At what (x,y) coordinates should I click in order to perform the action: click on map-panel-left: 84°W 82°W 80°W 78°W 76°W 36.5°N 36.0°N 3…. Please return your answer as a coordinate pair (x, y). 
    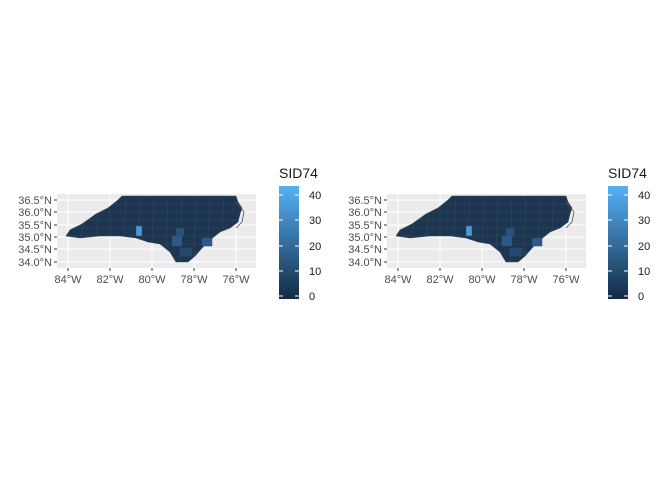
    Looking at the image, I should click on (169, 234).